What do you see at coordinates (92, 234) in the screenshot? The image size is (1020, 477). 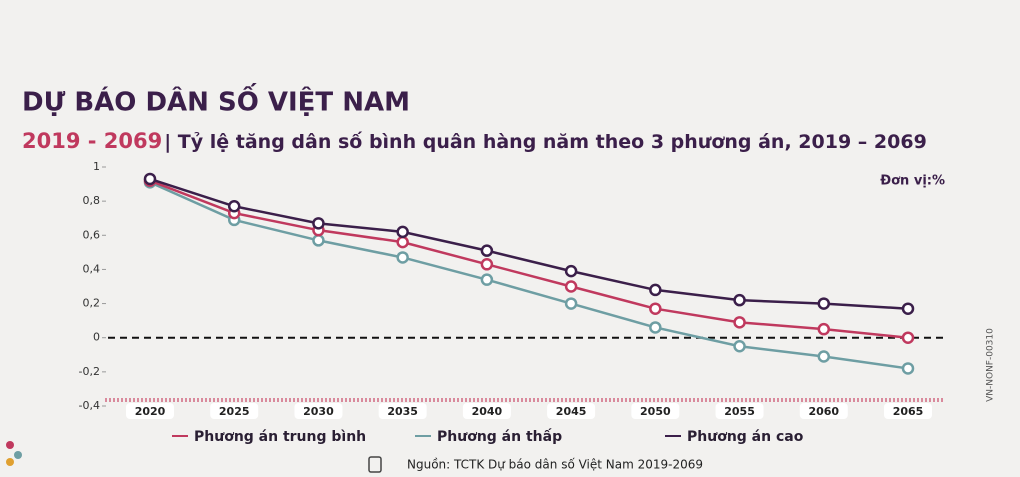 I see `y-tick-label: 0,6` at bounding box center [92, 234].